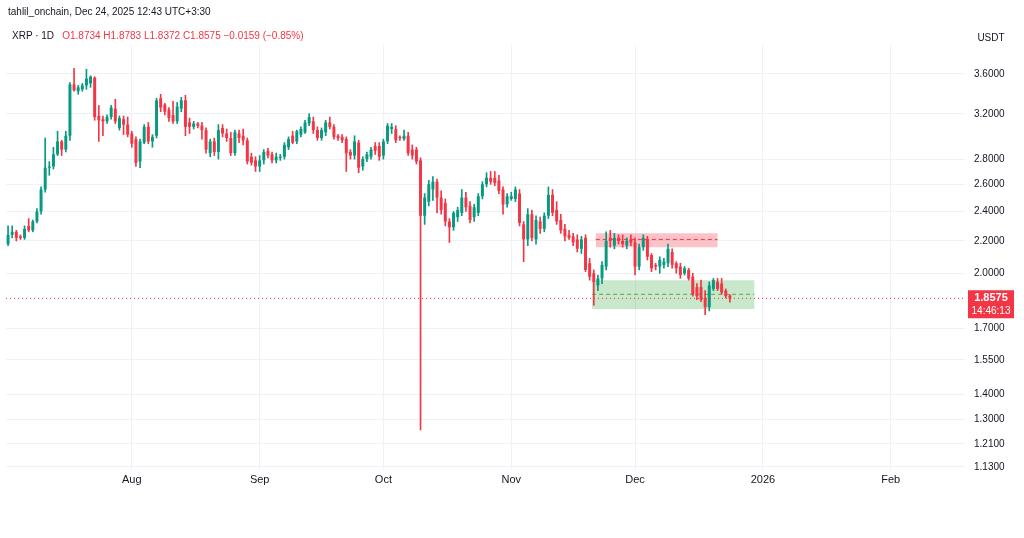 This screenshot has width=1024, height=538. What do you see at coordinates (110, 11) in the screenshot?
I see `text: tahlil_onchain, Dec 24, 2025 12:43 UTC+3:30` at bounding box center [110, 11].